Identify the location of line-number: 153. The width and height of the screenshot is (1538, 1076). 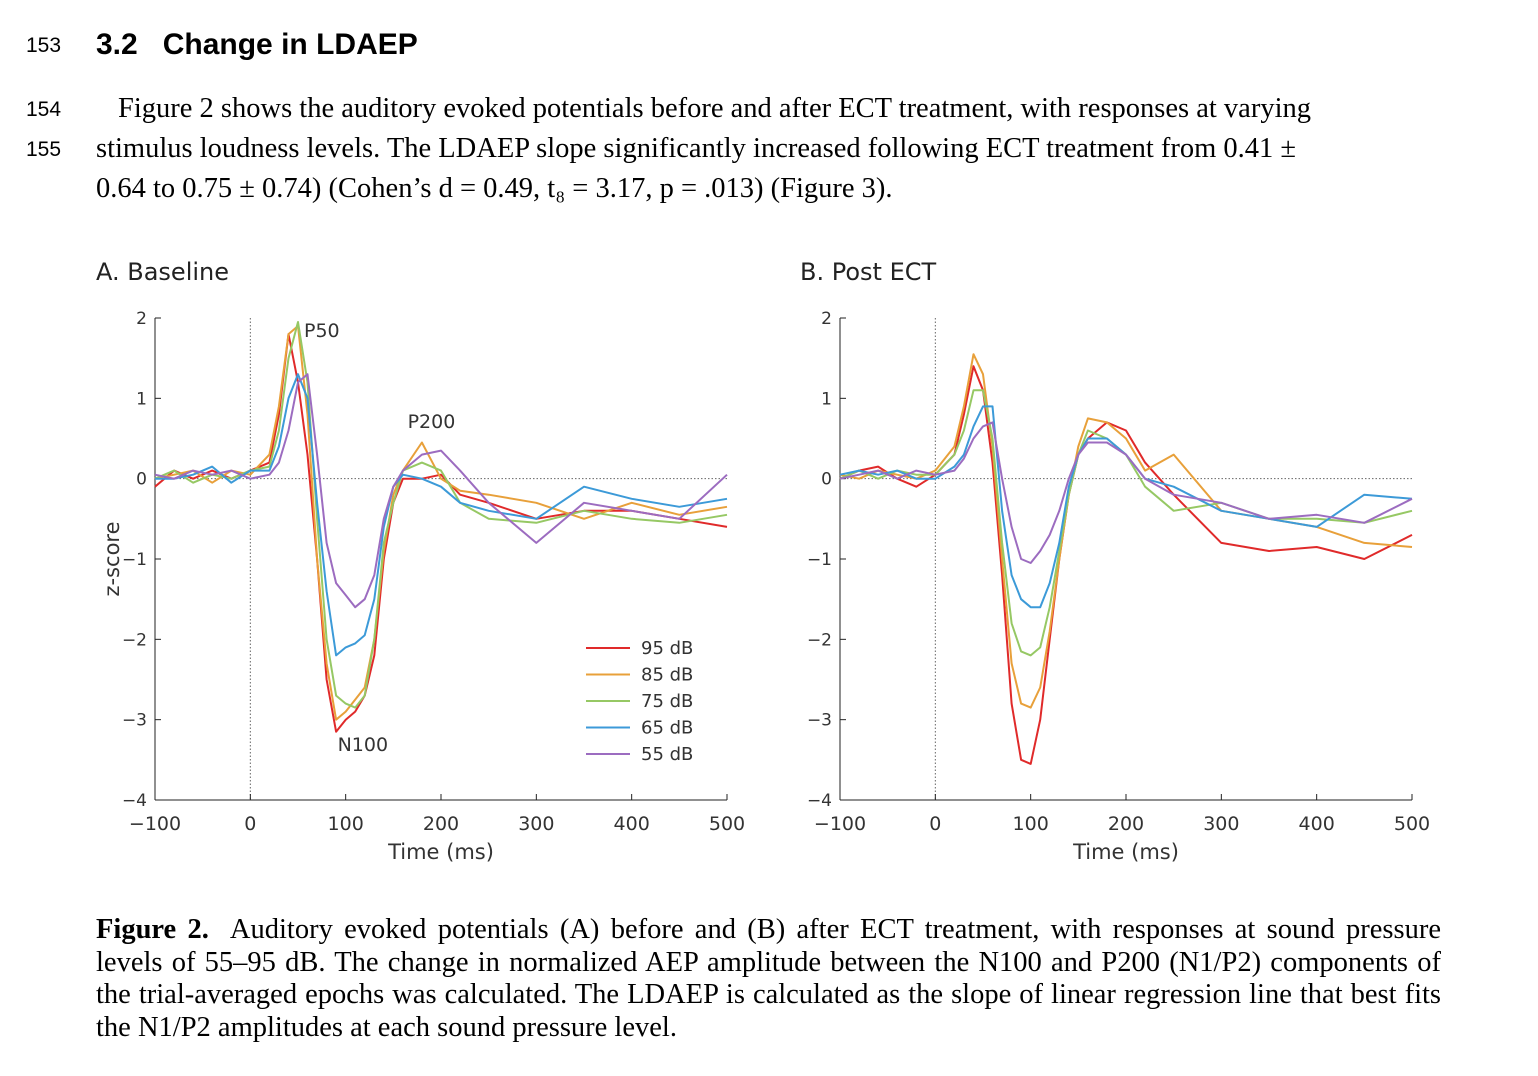
(44, 45).